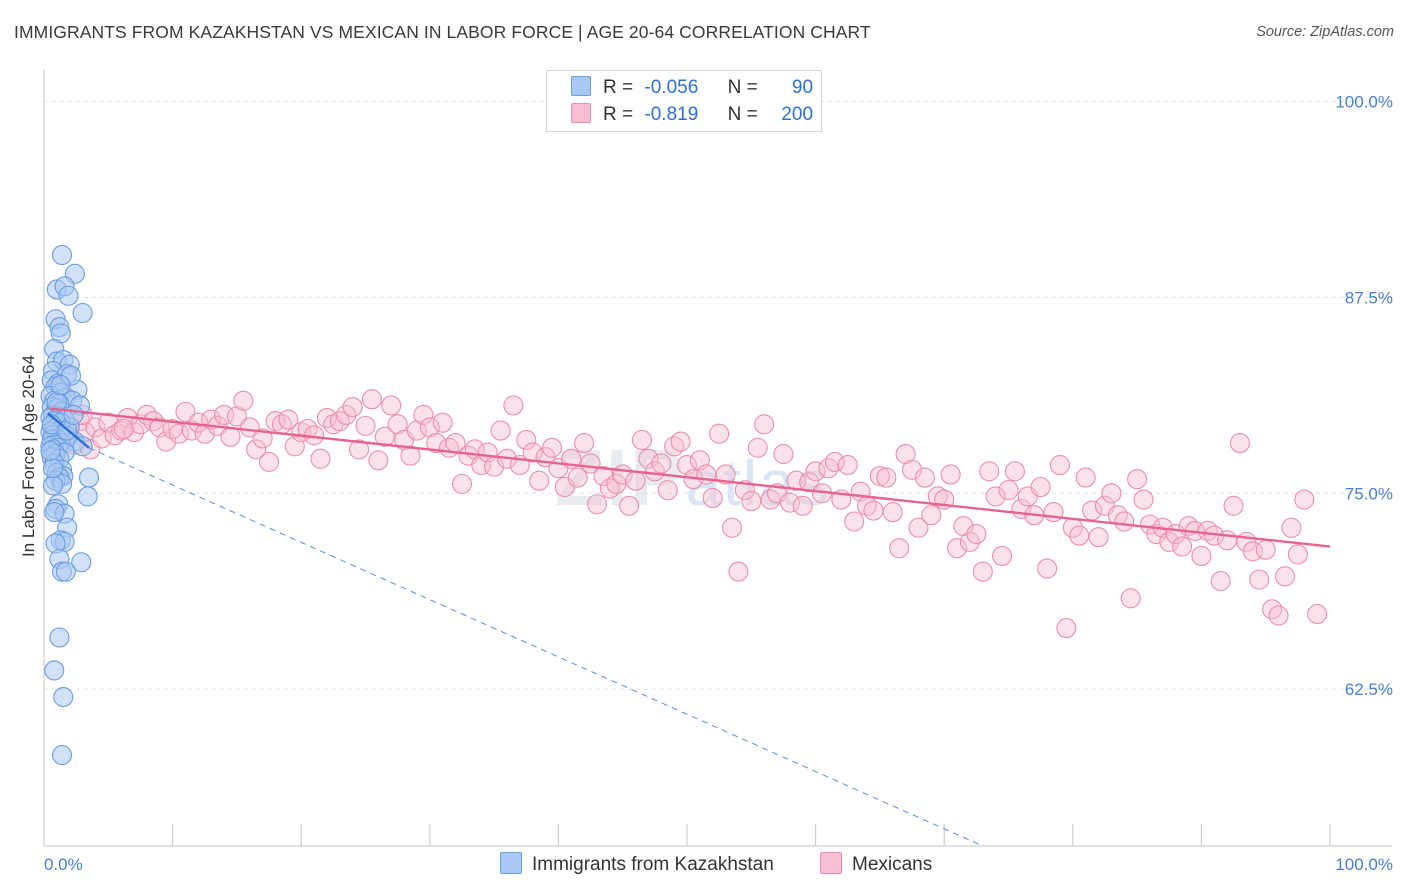  What do you see at coordinates (581, 113) in the screenshot?
I see `legend-swatch-mexicans` at bounding box center [581, 113].